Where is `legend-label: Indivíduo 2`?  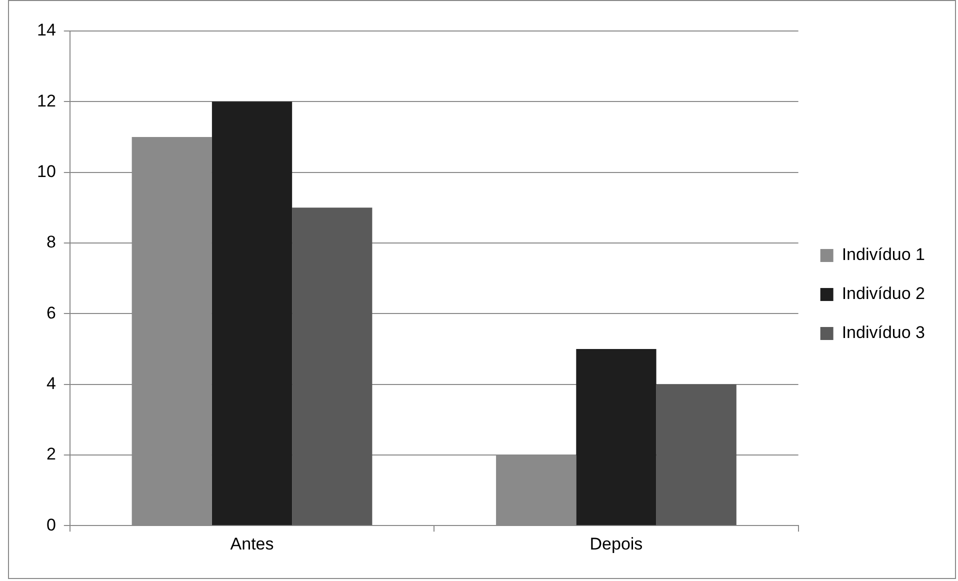
legend-label: Indivíduo 2 is located at coordinates (884, 294).